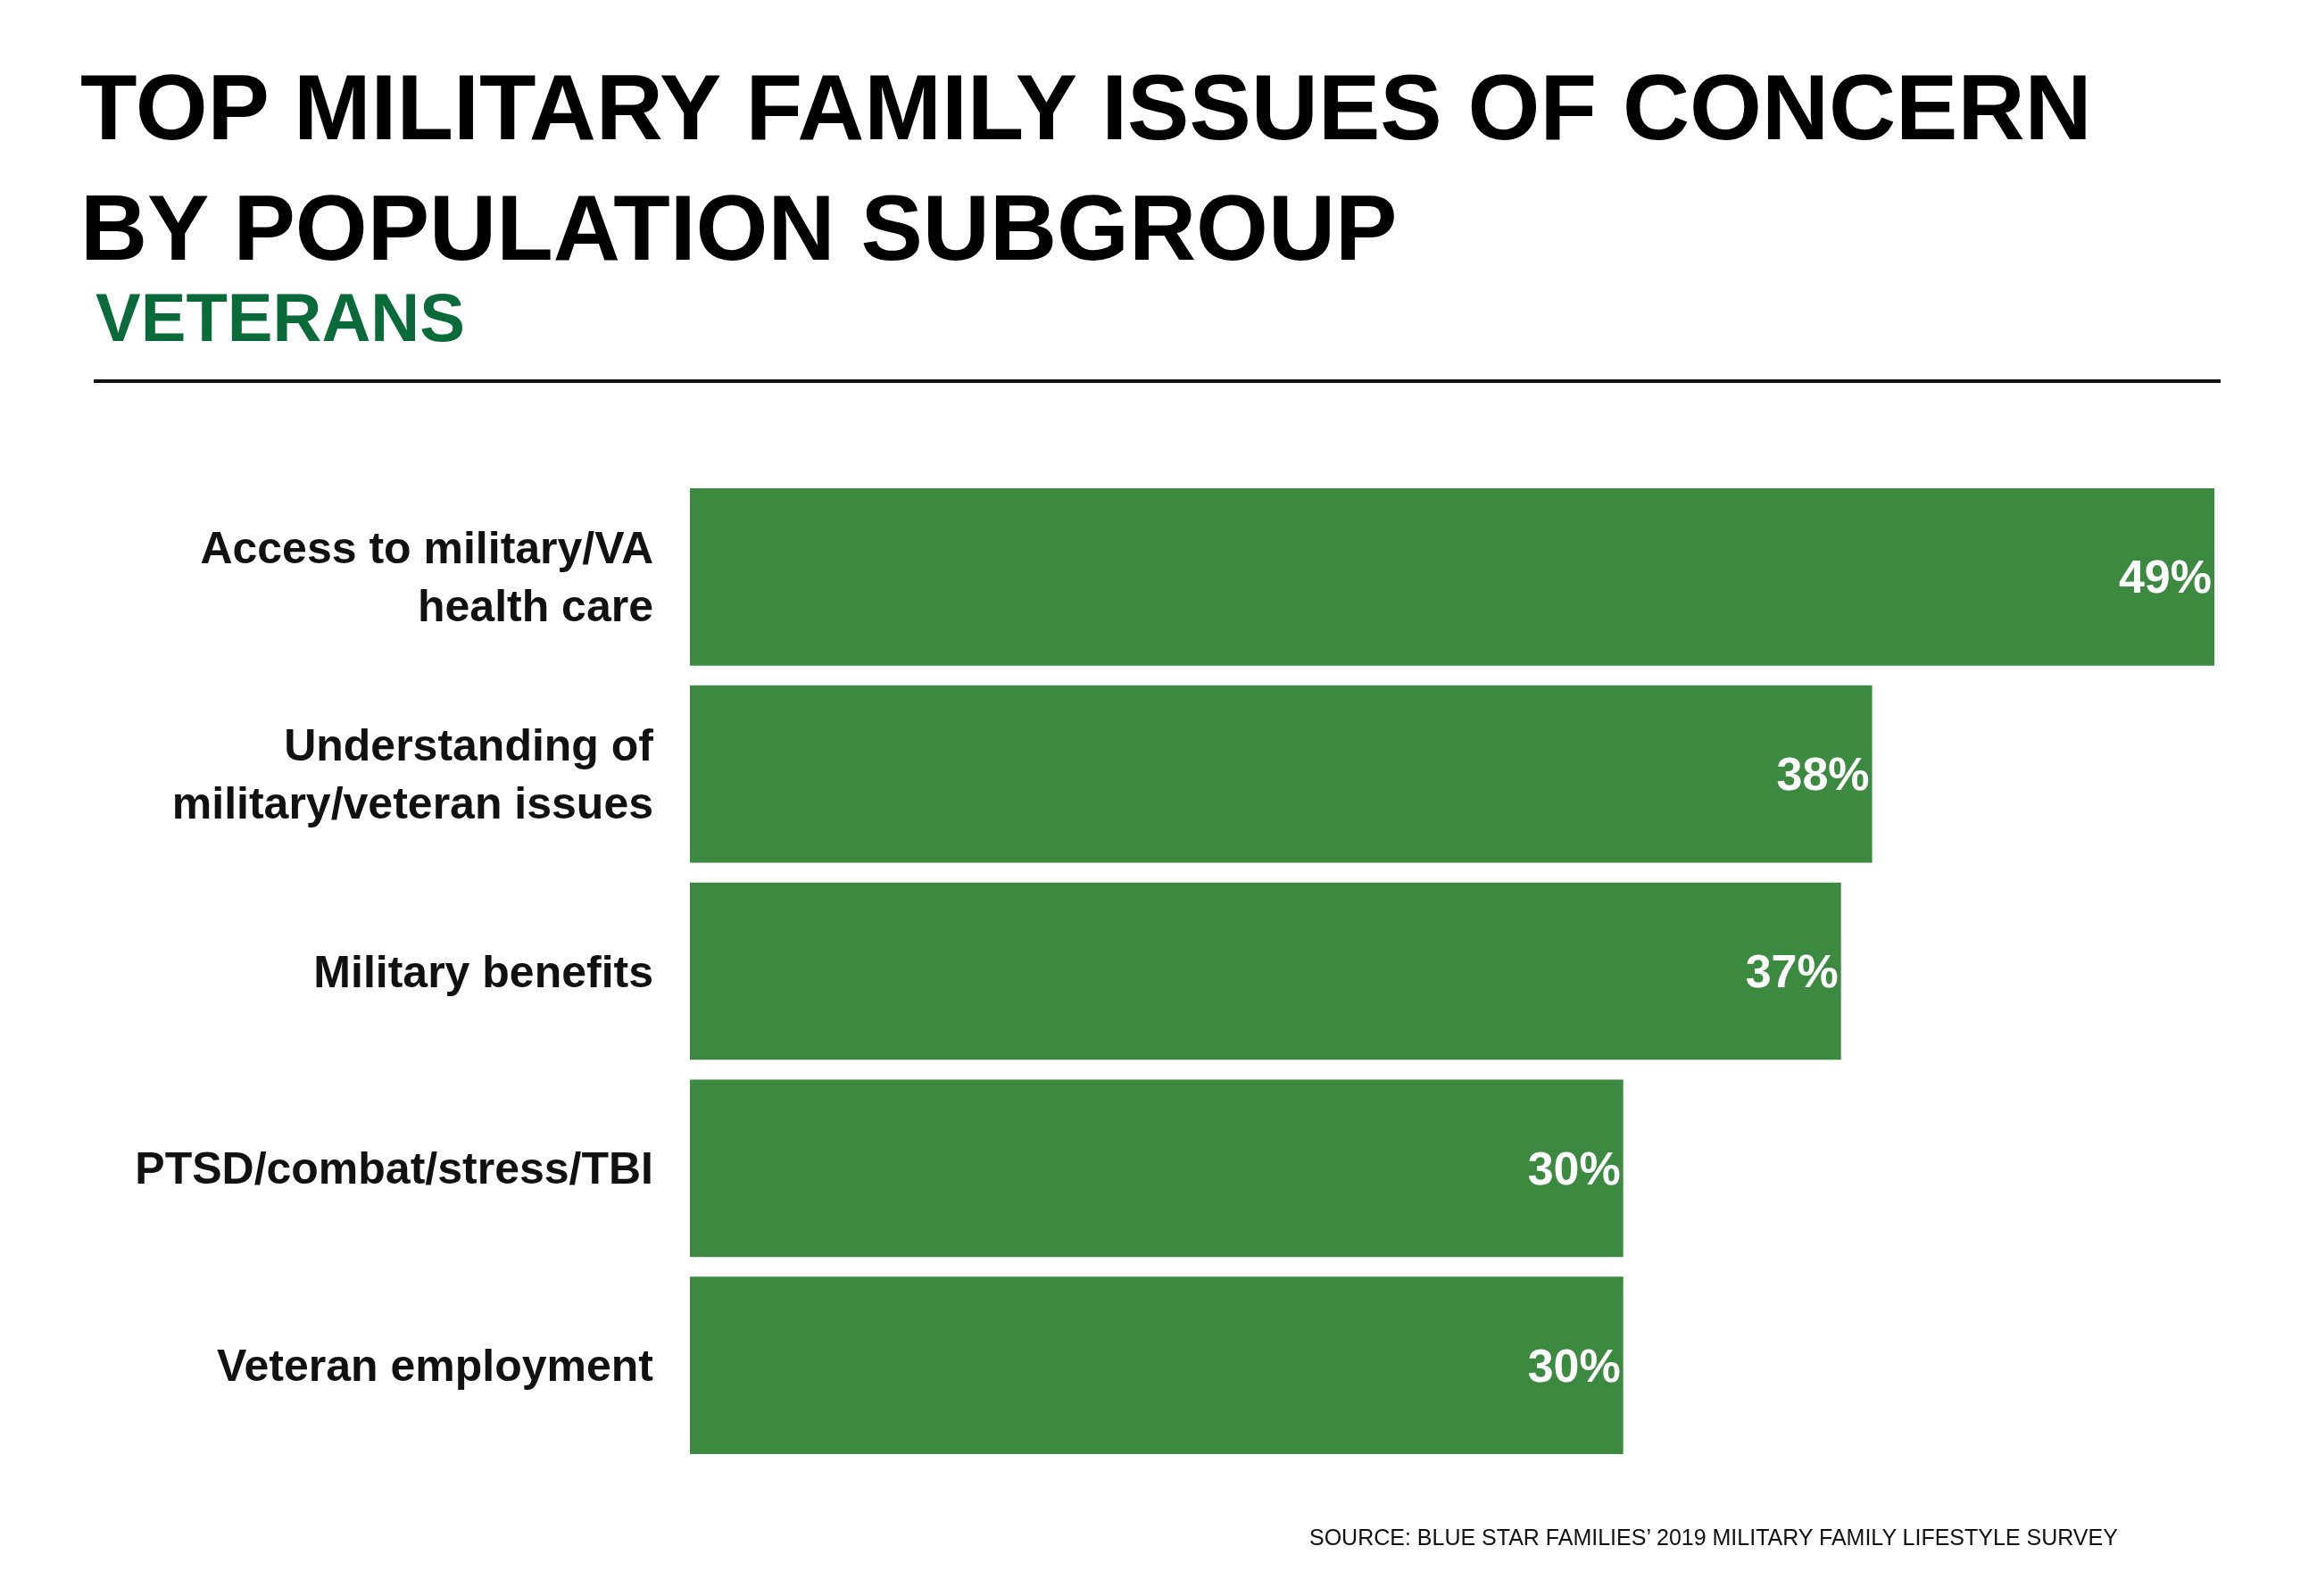 The image size is (2317, 1596). I want to click on y-tick-label: PTSD/combat/stress/TBI, so click(394, 1169).